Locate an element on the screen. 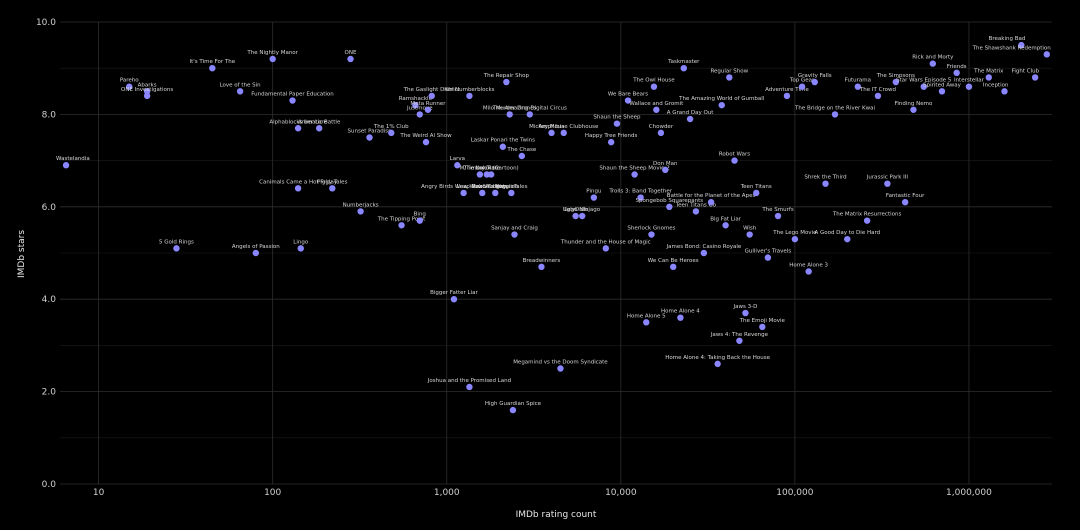  x-tick-label: 100,000 is located at coordinates (794, 493).